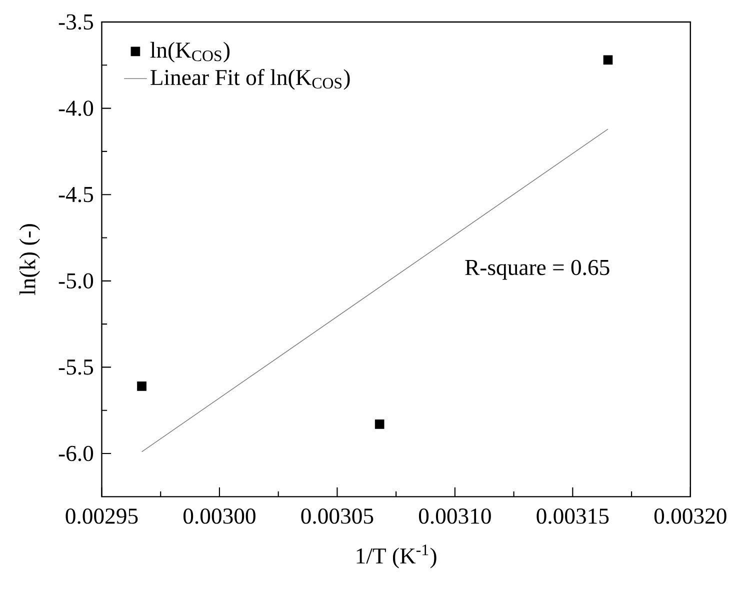 The height and width of the screenshot is (590, 742). I want to click on legend-label: Linear Fit of ln(K$_{COS}$), so click(250, 79).